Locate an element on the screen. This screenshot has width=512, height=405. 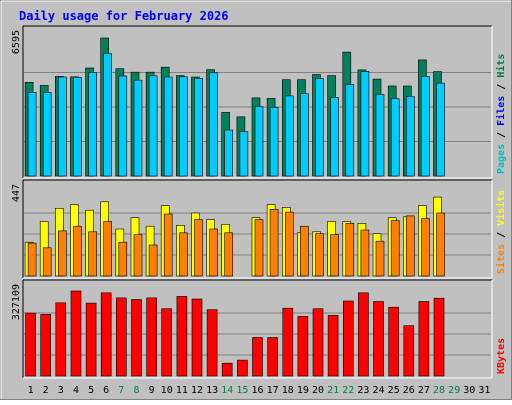
legend-entry: Visits is located at coordinates (501, 208).